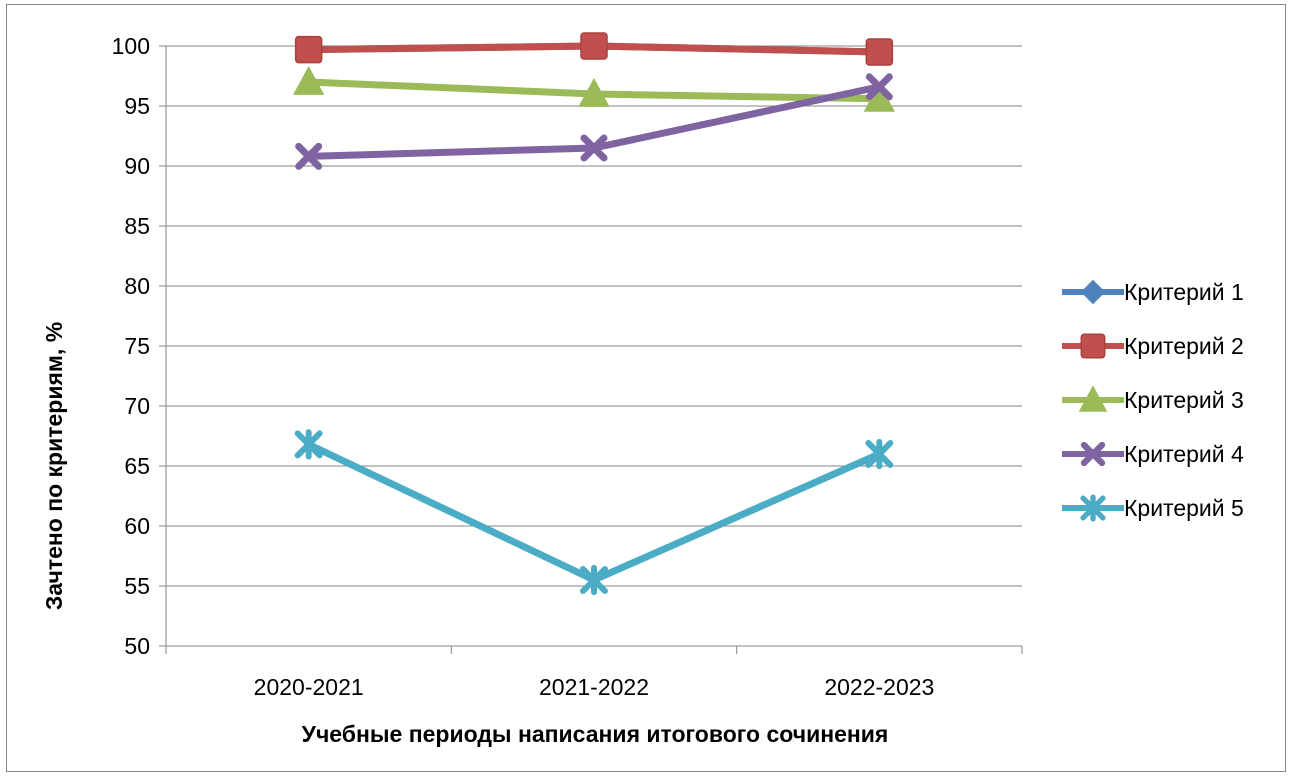 The height and width of the screenshot is (778, 1292). Describe the element at coordinates (137, 226) in the screenshot. I see `y-tick-label: 85` at that location.